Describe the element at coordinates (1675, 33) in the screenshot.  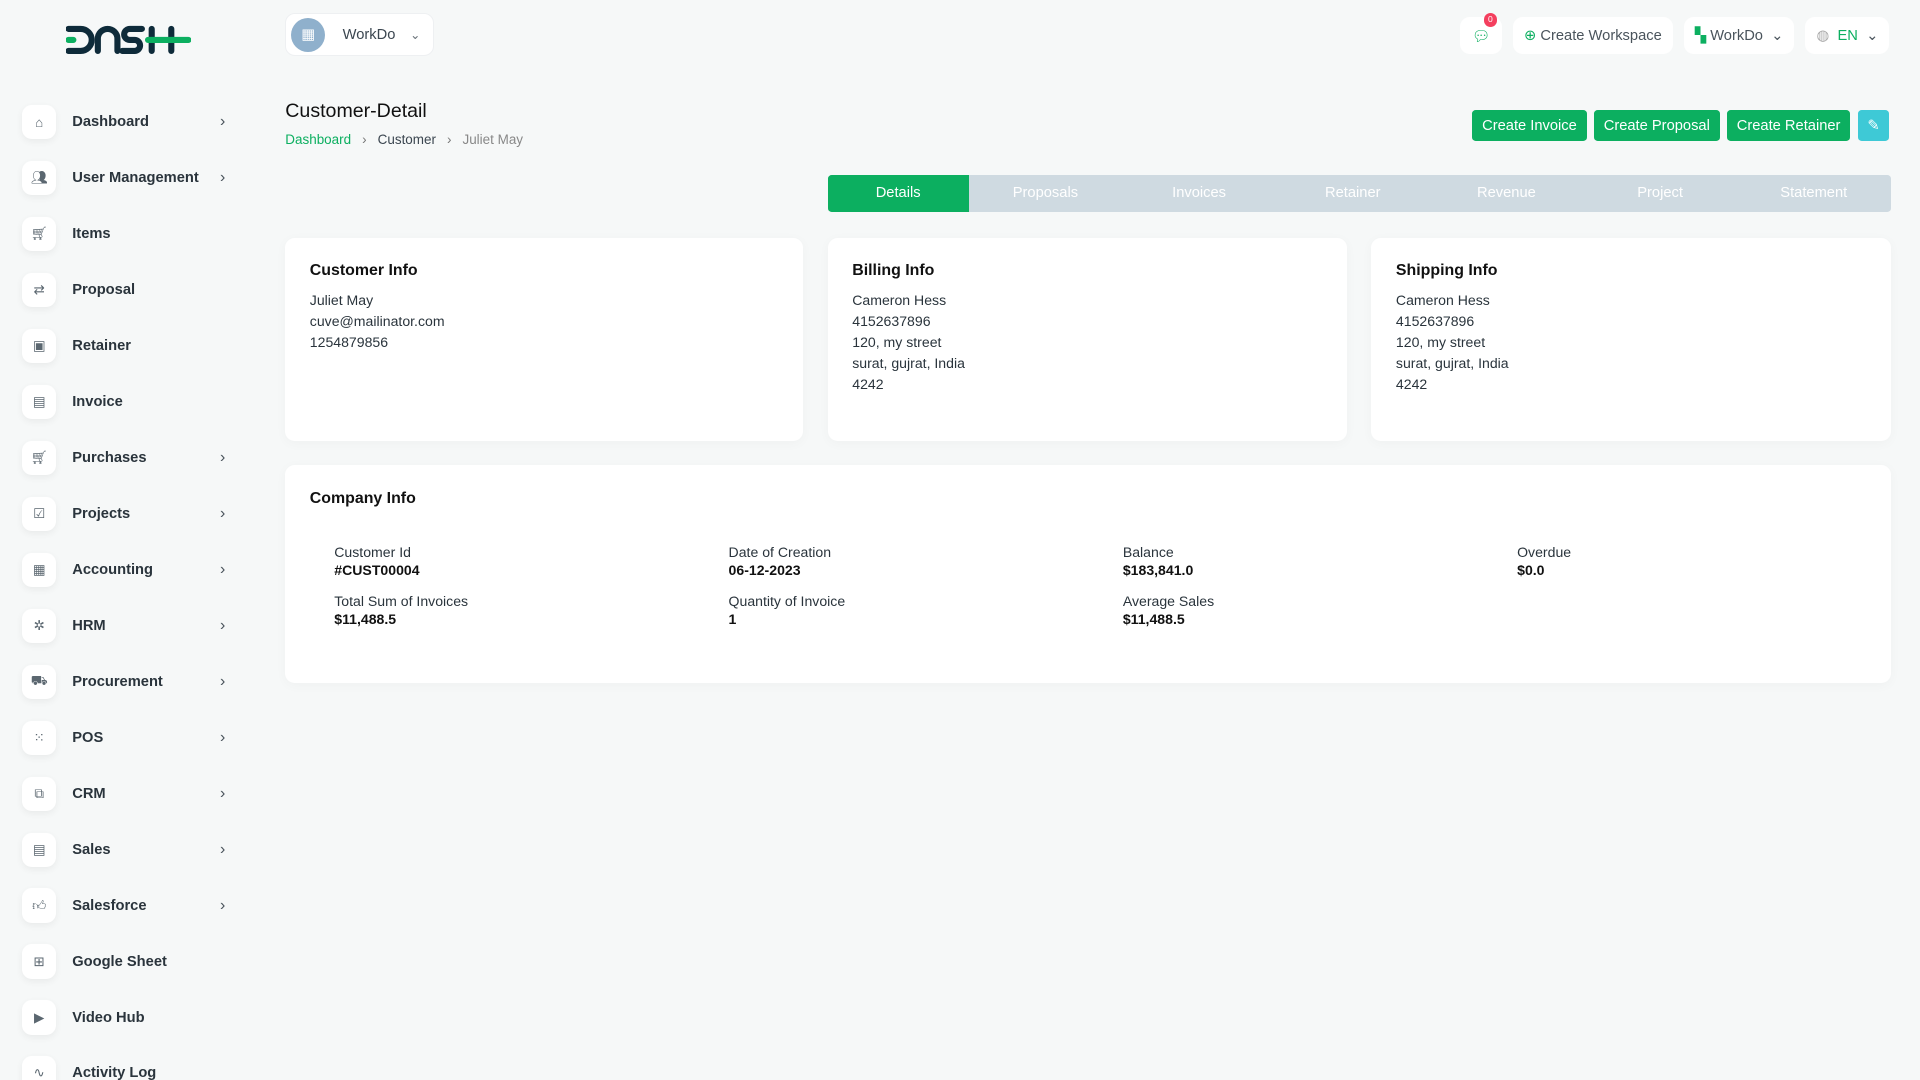
I see `top-bar-actions: 💬︎ 0 ⊕ Create Workspace ▚ WorkDo ⌄ ◍ EN ⌄` at that location.